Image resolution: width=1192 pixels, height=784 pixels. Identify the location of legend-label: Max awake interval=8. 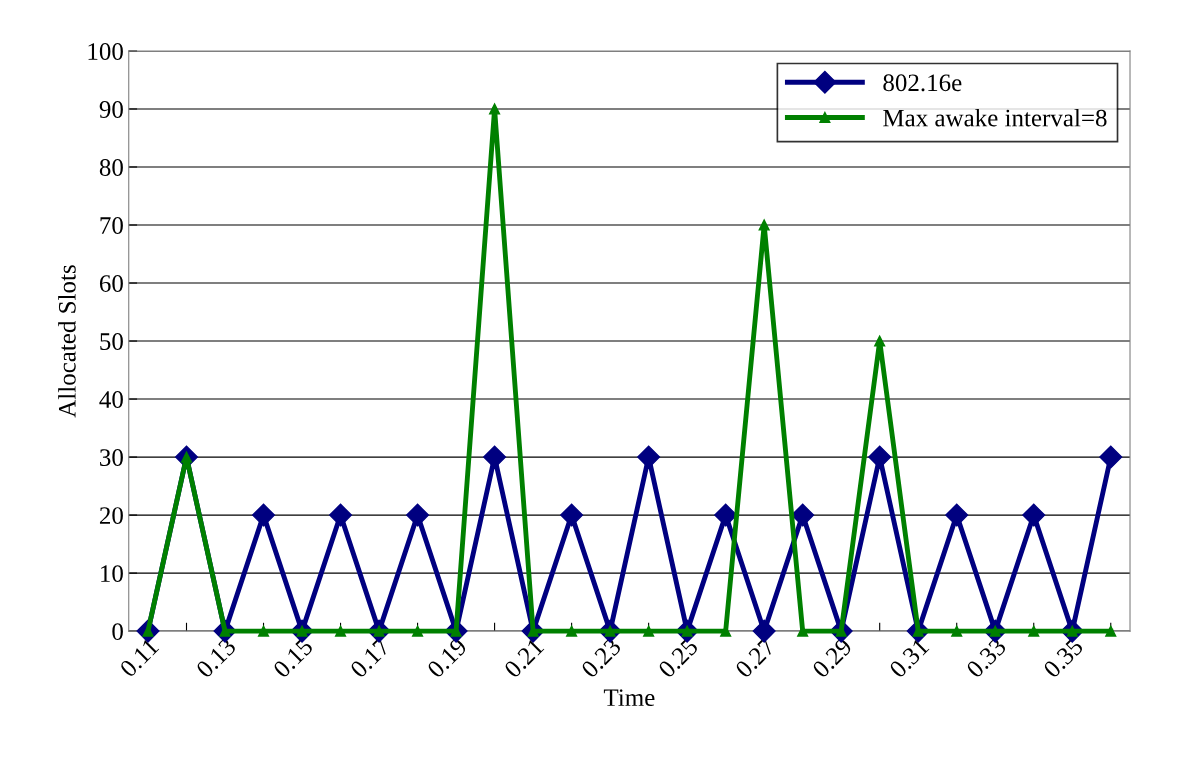
(995, 117).